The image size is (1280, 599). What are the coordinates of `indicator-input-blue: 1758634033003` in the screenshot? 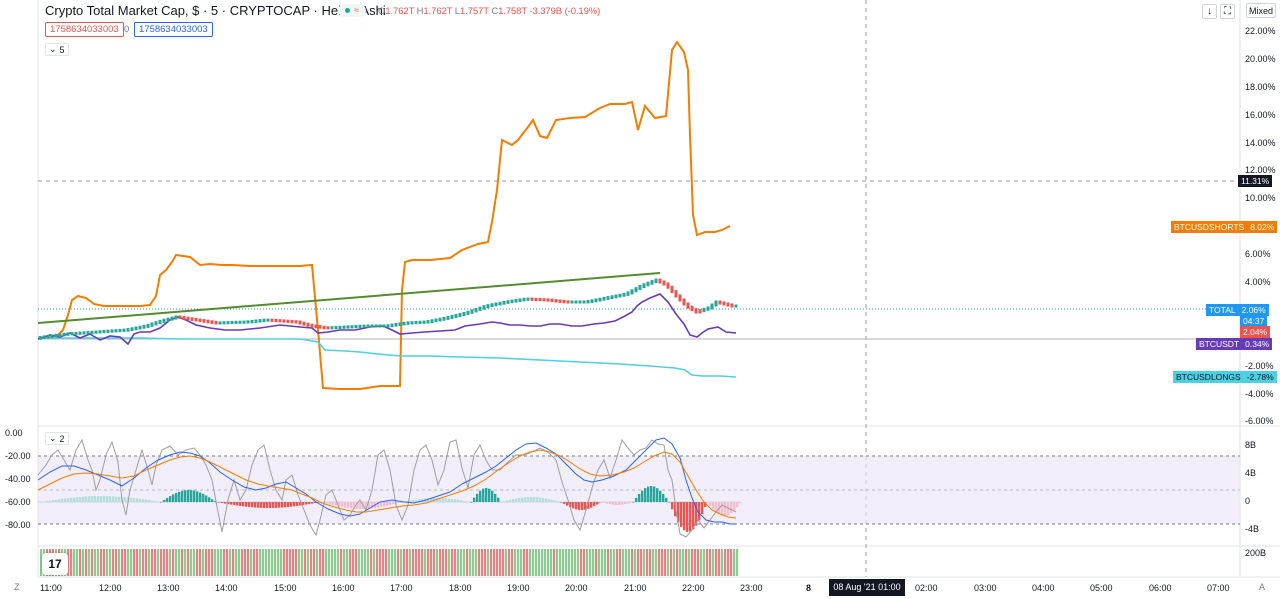 It's located at (173, 29).